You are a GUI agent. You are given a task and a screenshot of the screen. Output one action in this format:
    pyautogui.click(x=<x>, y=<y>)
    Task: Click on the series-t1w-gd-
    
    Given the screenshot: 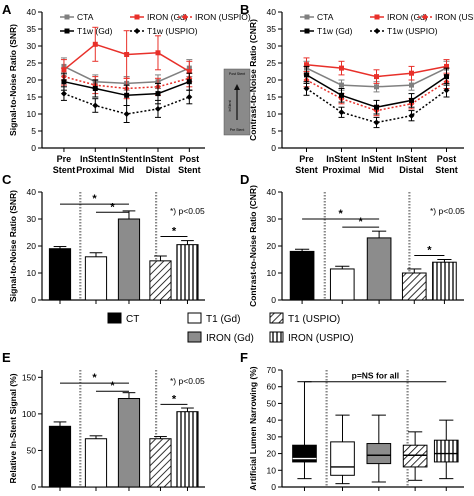 What is the action you would take?
    pyautogui.click(x=376, y=90)
    